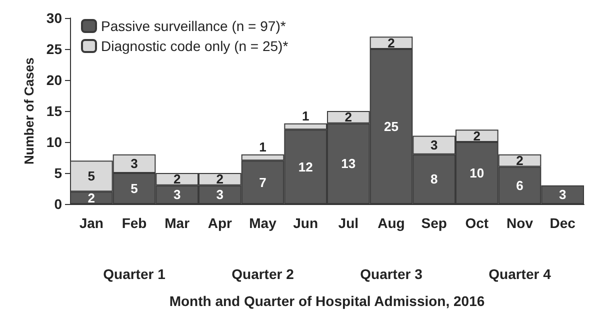 This screenshot has height=324, width=600. What do you see at coordinates (220, 223) in the screenshot?
I see `x-tick-label: Apr` at bounding box center [220, 223].